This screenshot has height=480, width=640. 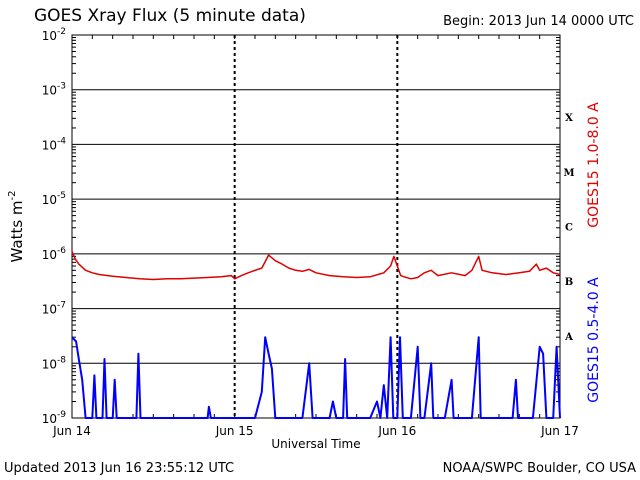 I want to click on x-tick-label: Jun 15, so click(x=234, y=431).